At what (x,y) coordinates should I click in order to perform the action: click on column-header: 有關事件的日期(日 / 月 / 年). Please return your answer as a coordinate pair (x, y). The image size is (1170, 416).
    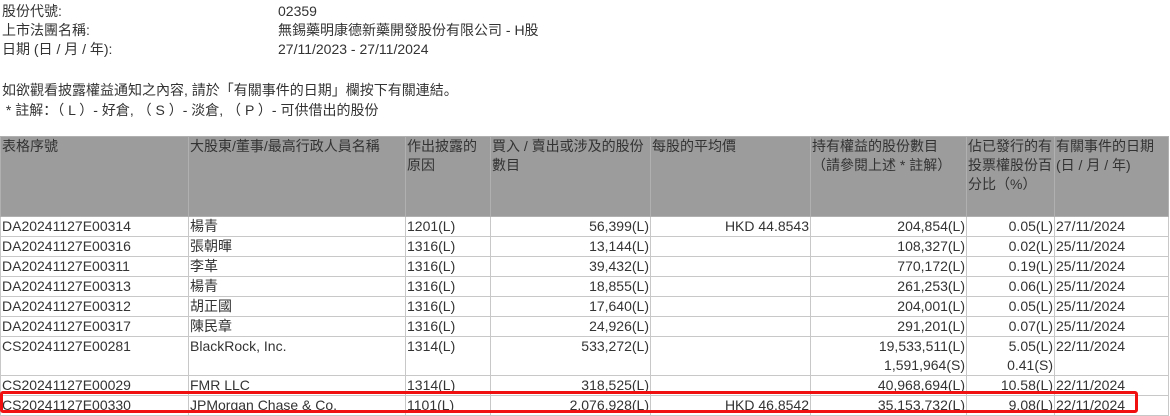
    Looking at the image, I should click on (1111, 176).